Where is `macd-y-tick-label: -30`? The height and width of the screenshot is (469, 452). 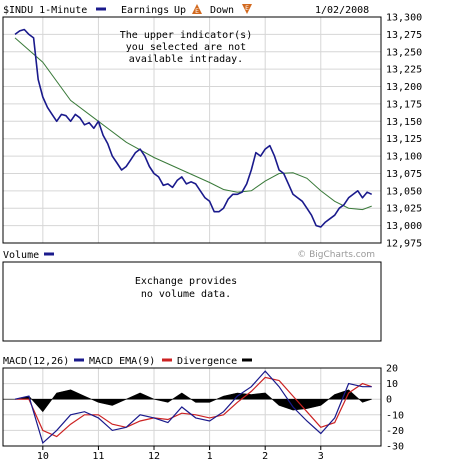
macd-y-tick-label: -30 is located at coordinates (395, 447).